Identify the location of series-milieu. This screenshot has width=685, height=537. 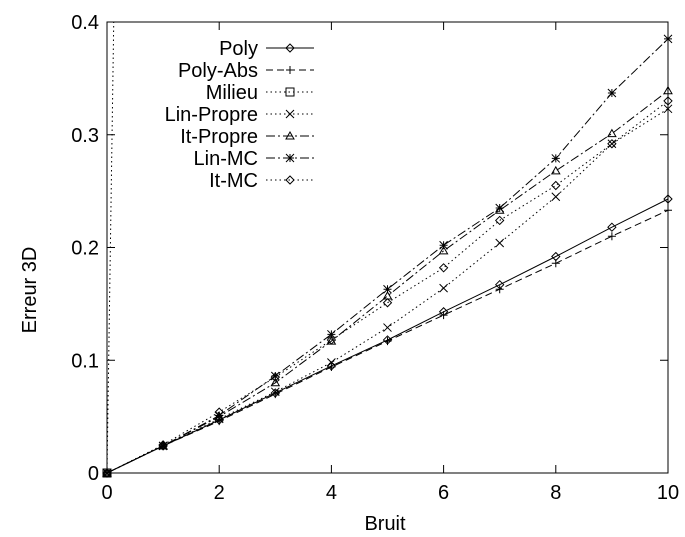
(108, 249).